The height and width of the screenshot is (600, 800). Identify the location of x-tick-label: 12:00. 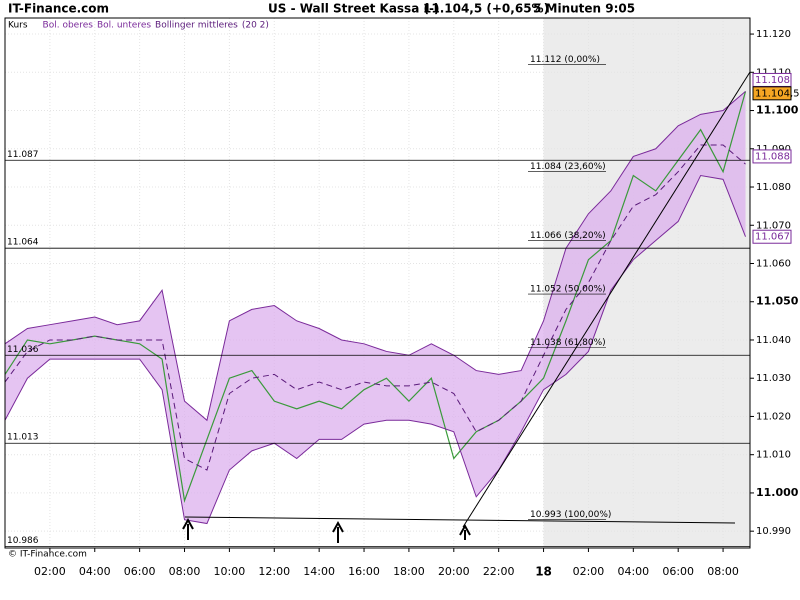
(274, 571).